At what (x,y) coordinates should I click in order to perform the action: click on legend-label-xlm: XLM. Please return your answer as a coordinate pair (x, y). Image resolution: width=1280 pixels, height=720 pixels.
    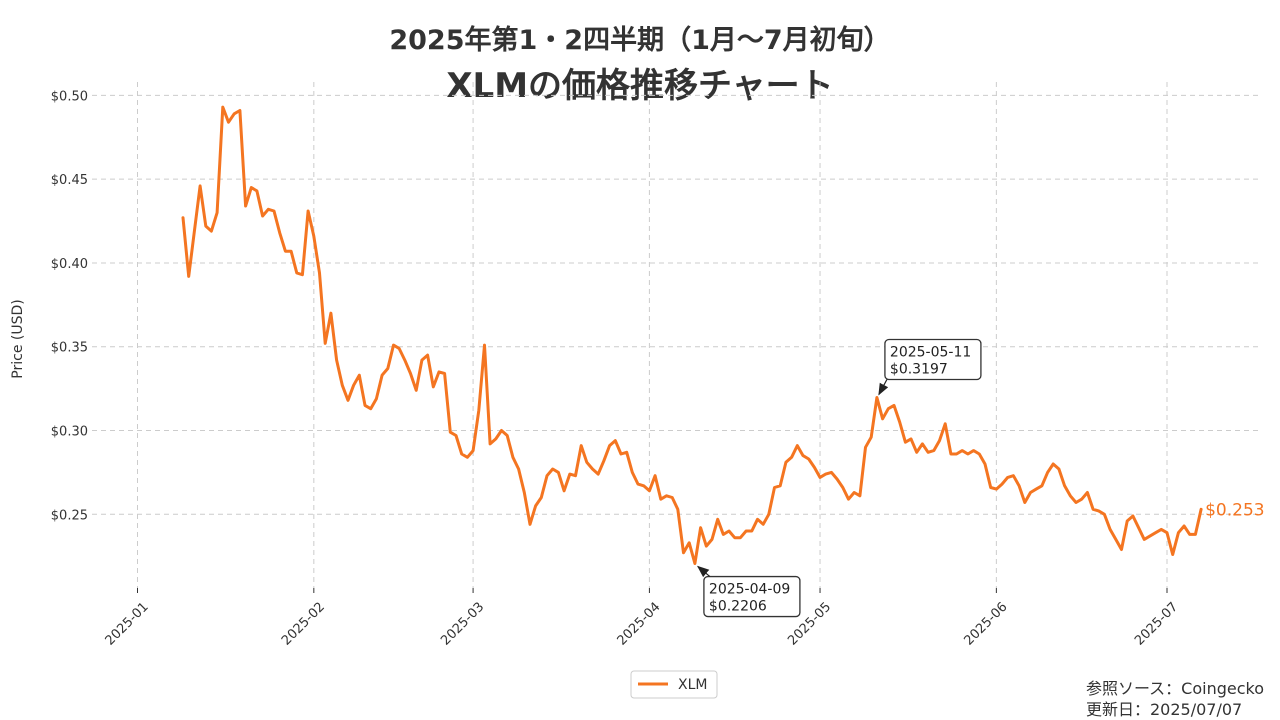
    Looking at the image, I should click on (692, 685).